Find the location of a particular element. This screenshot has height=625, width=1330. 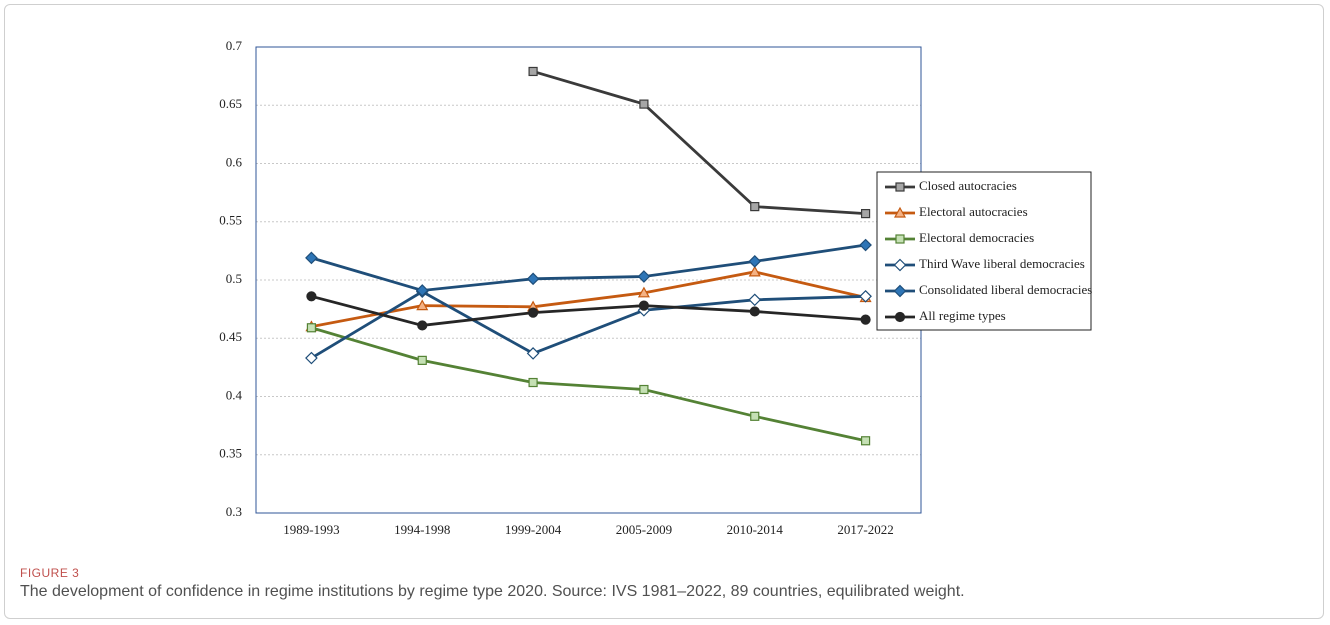

y-tick-label: 0.55 is located at coordinates (230, 220).